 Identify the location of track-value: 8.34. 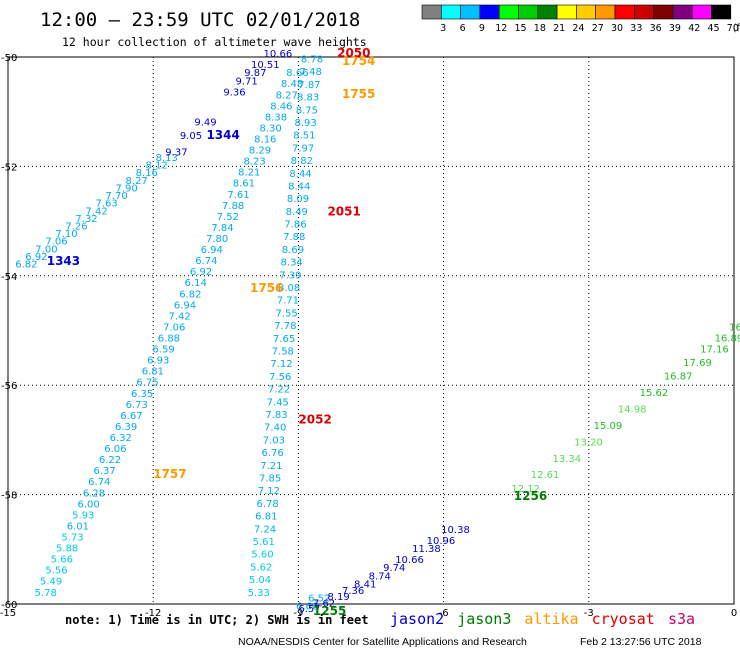
(292, 263).